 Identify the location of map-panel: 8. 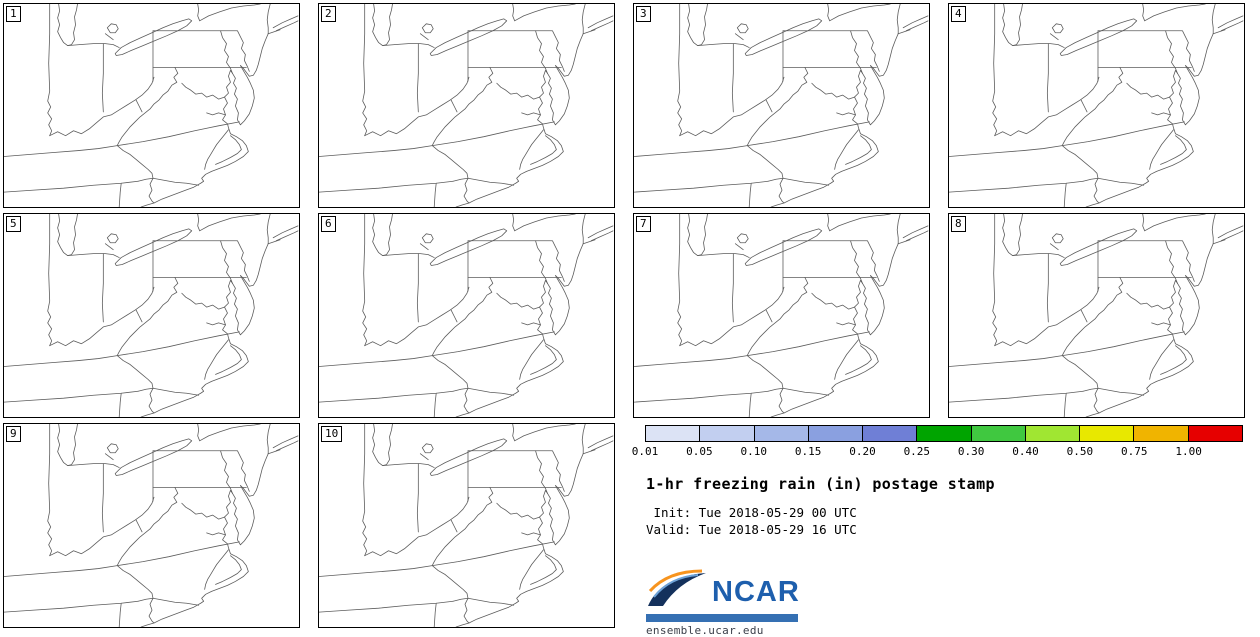
(1096, 315).